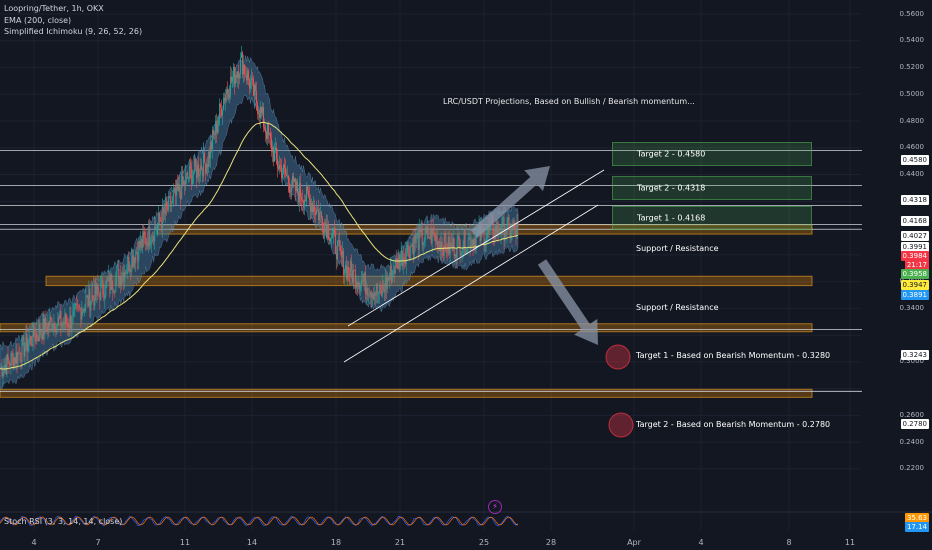 This screenshot has width=932, height=550. What do you see at coordinates (914, 247) in the screenshot?
I see `price-tag: 0.3991` at bounding box center [914, 247].